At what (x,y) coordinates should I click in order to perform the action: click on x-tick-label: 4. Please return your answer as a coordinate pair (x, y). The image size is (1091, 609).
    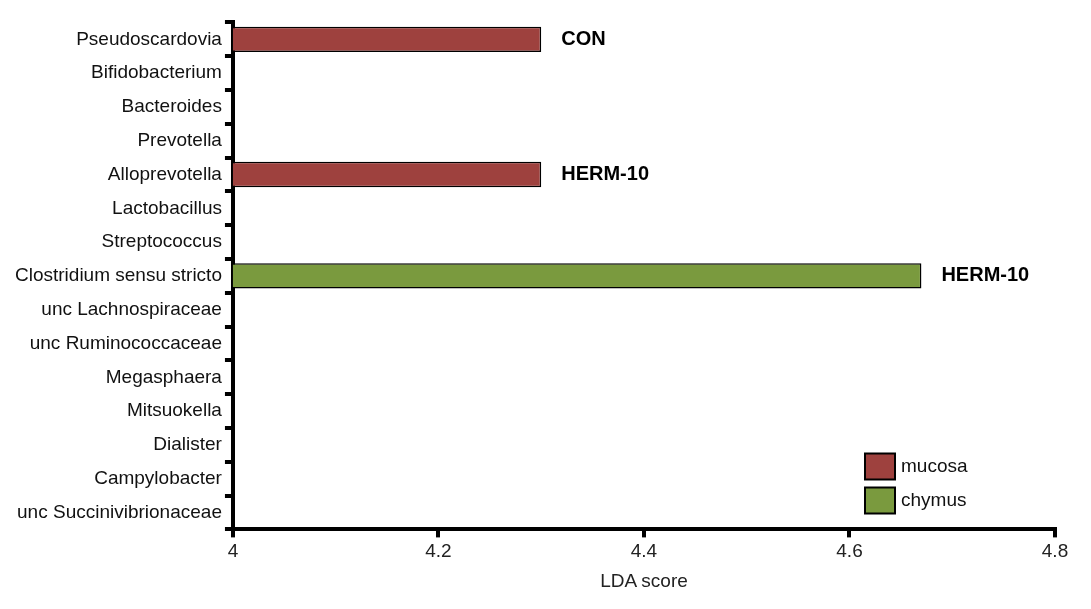
    Looking at the image, I should click on (233, 551).